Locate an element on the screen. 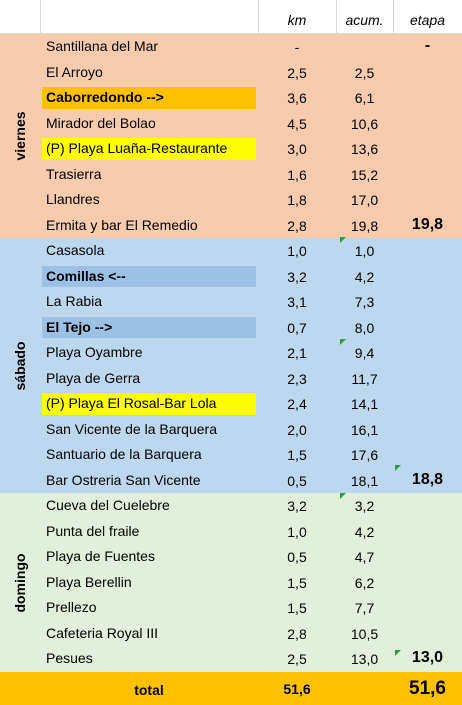 The width and height of the screenshot is (462, 705). acum-cell: 6,1 is located at coordinates (364, 98).